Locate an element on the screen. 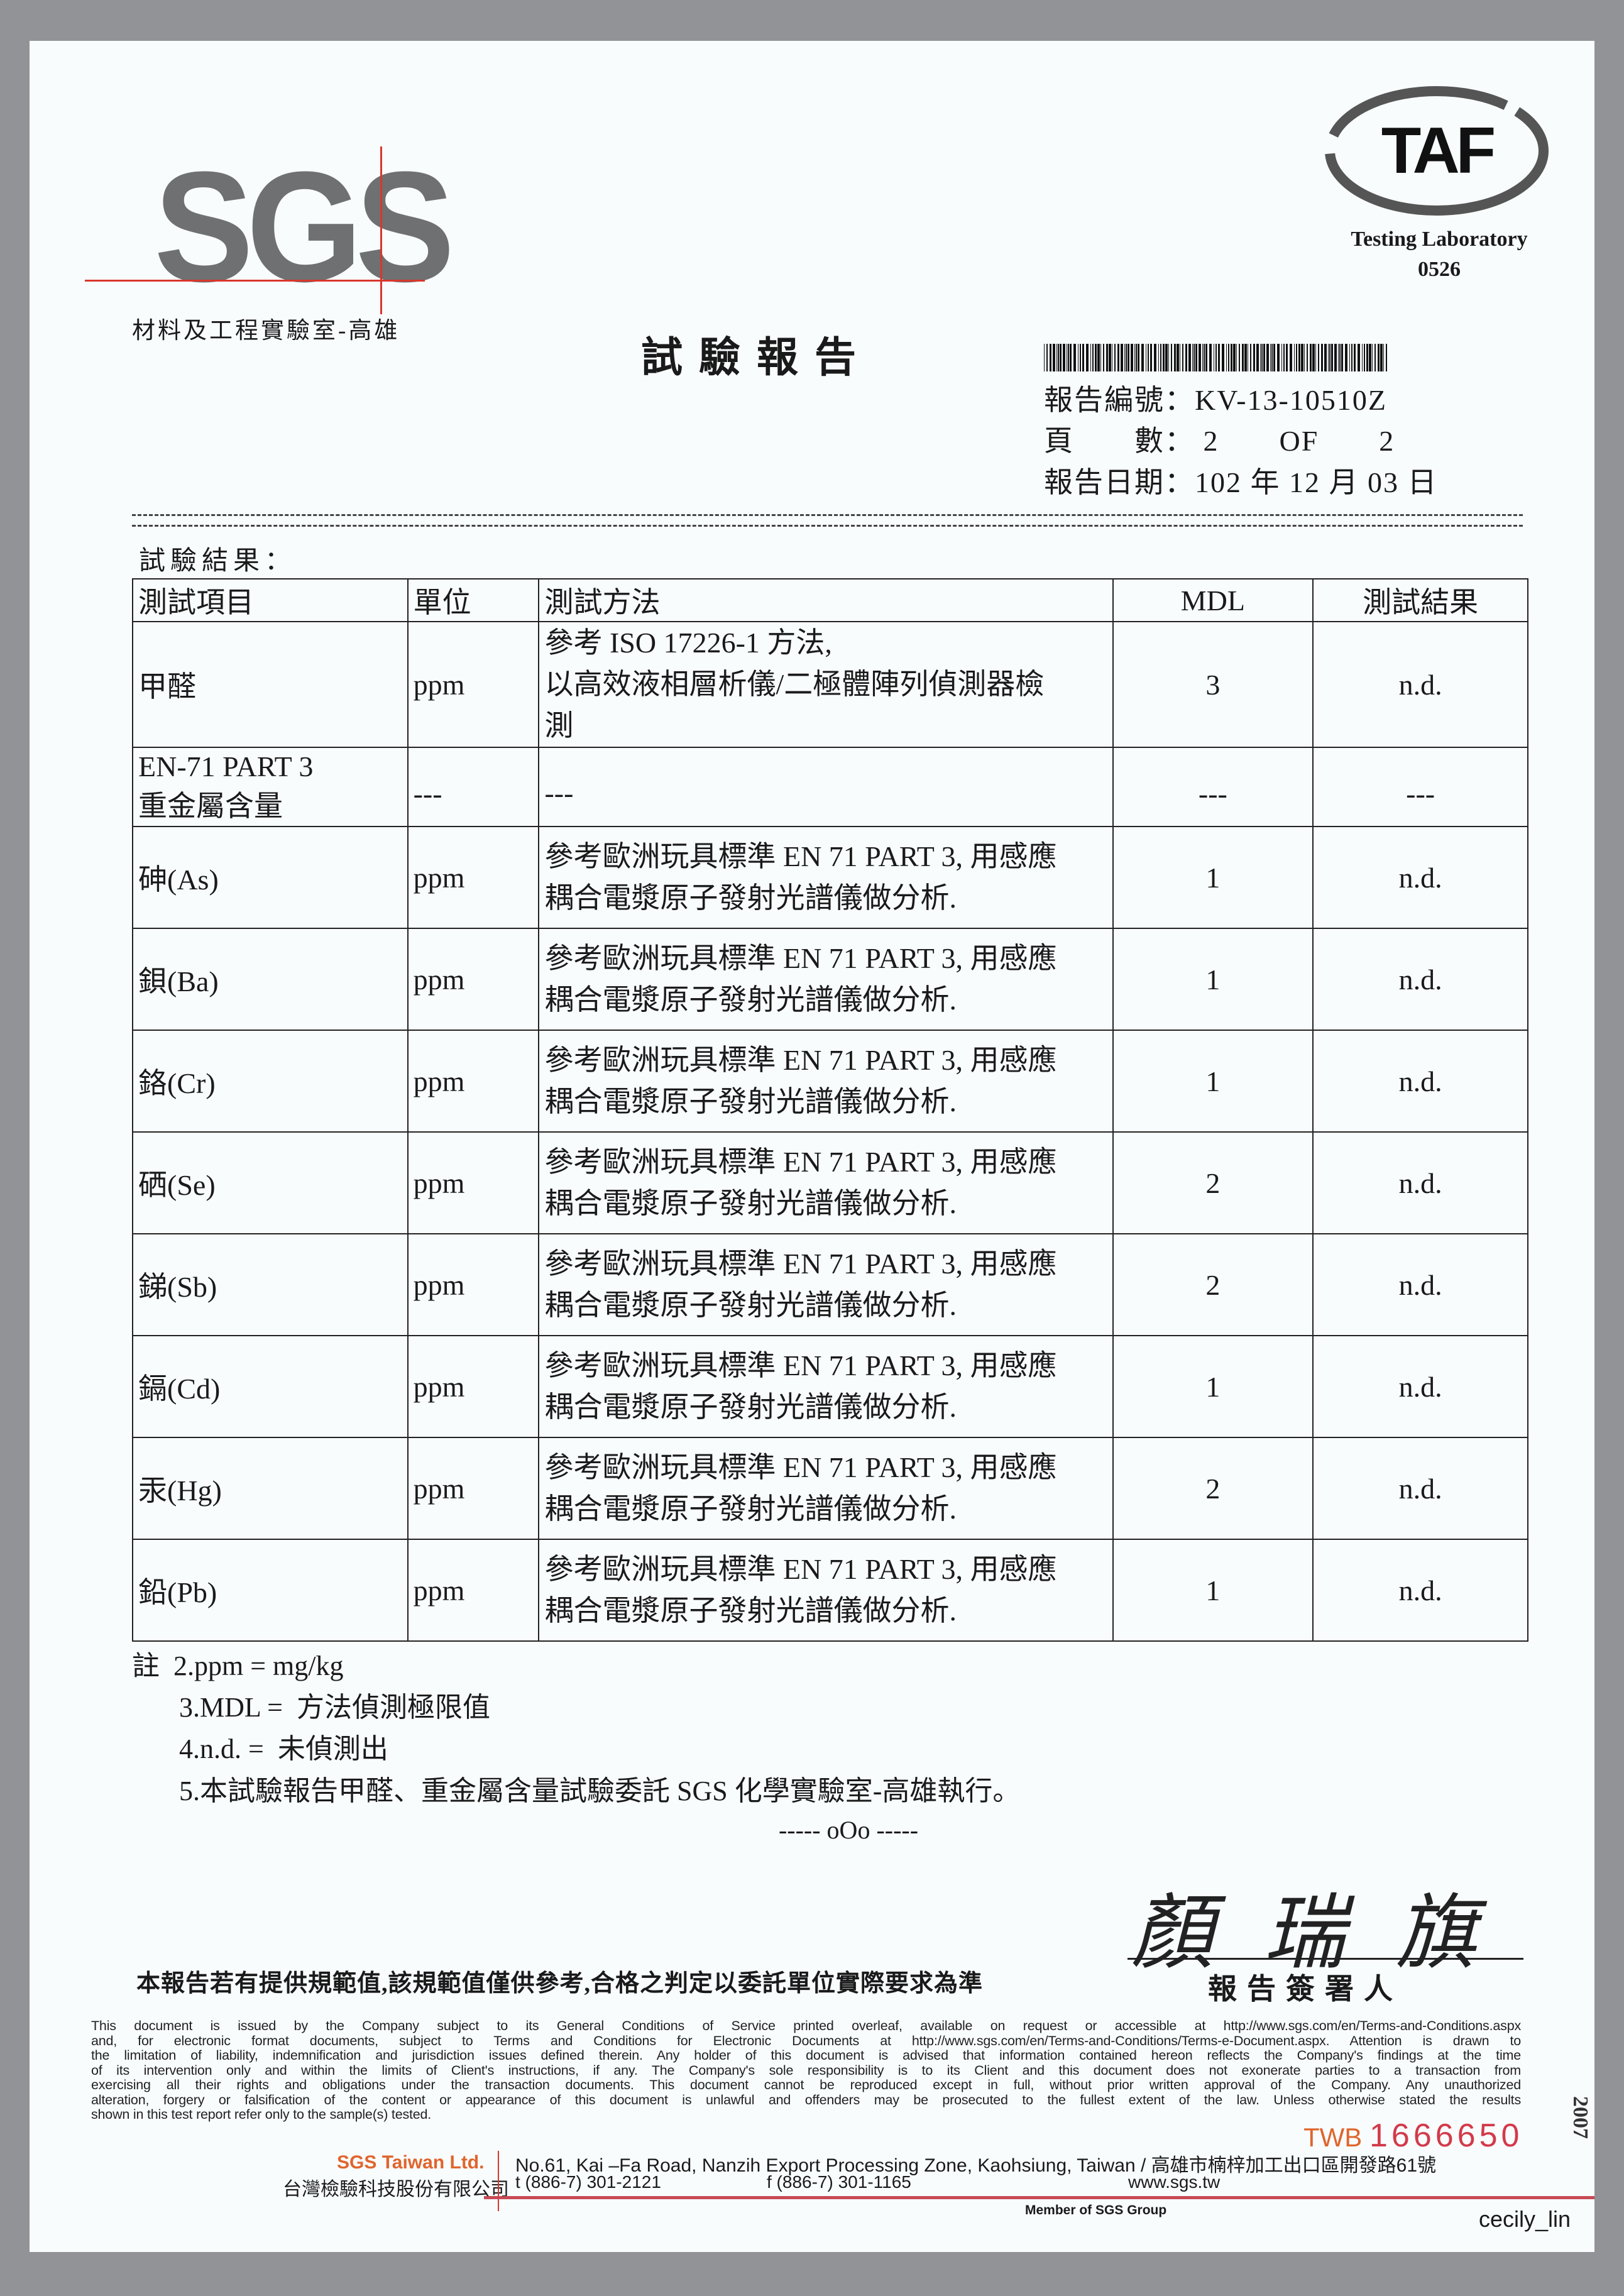 This screenshot has width=1624, height=2296. taf-number: 0526 is located at coordinates (1439, 269).